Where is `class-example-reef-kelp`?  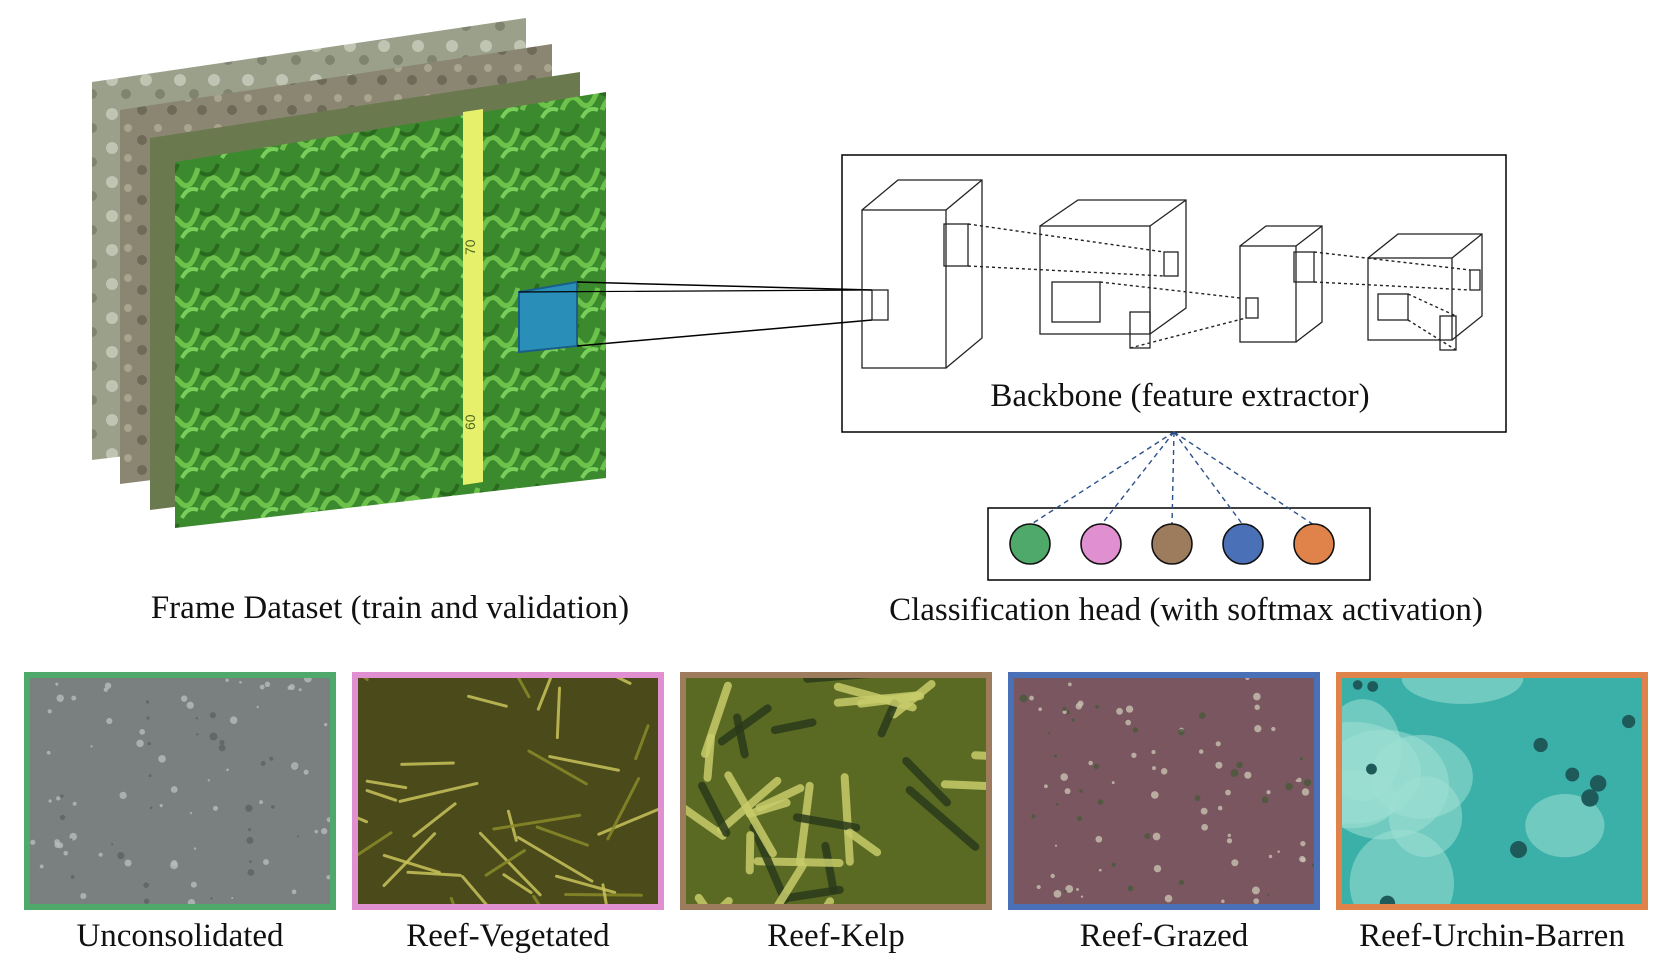 class-example-reef-kelp is located at coordinates (836, 791).